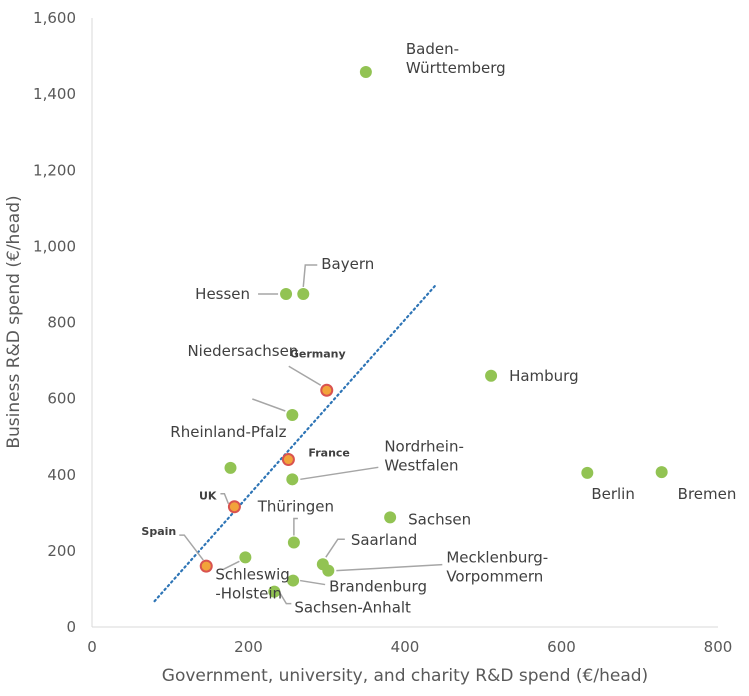 The image size is (749, 696). I want to click on region-label: Hessen, so click(222, 294).